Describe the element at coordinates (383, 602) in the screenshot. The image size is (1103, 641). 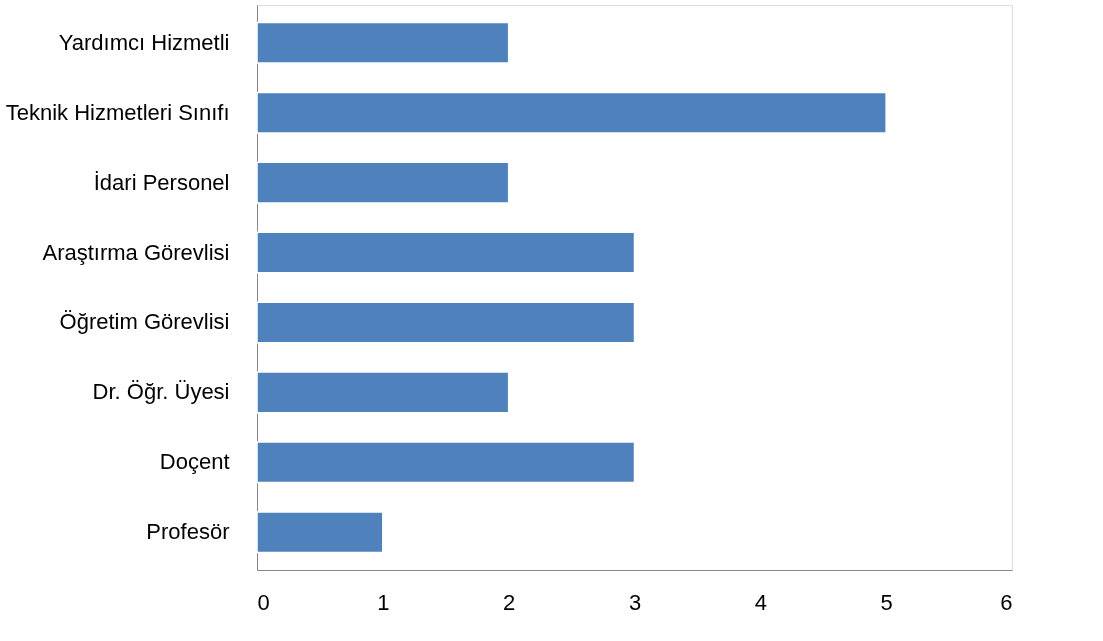
I see `x-tick-label: 1` at that location.